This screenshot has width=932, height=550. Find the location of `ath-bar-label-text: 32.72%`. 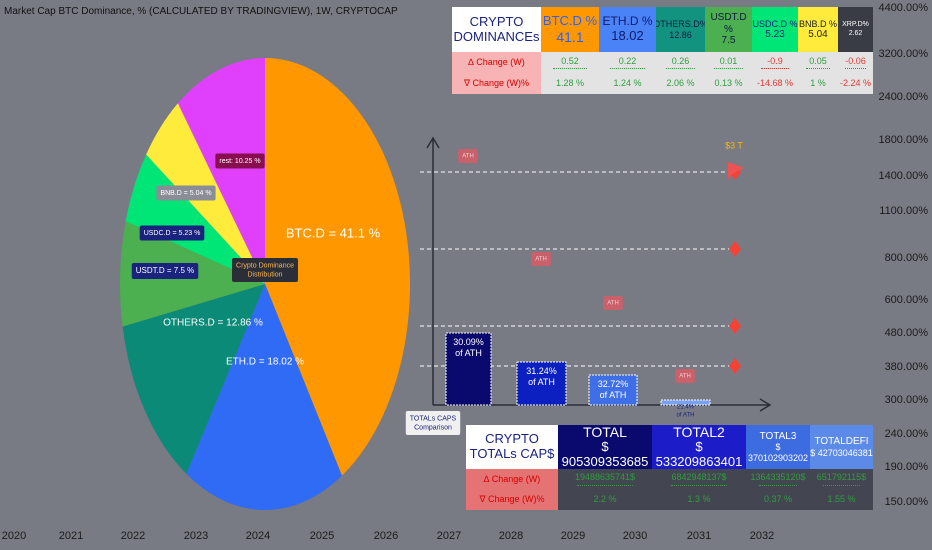

ath-bar-label-text: 32.72% is located at coordinates (613, 384).